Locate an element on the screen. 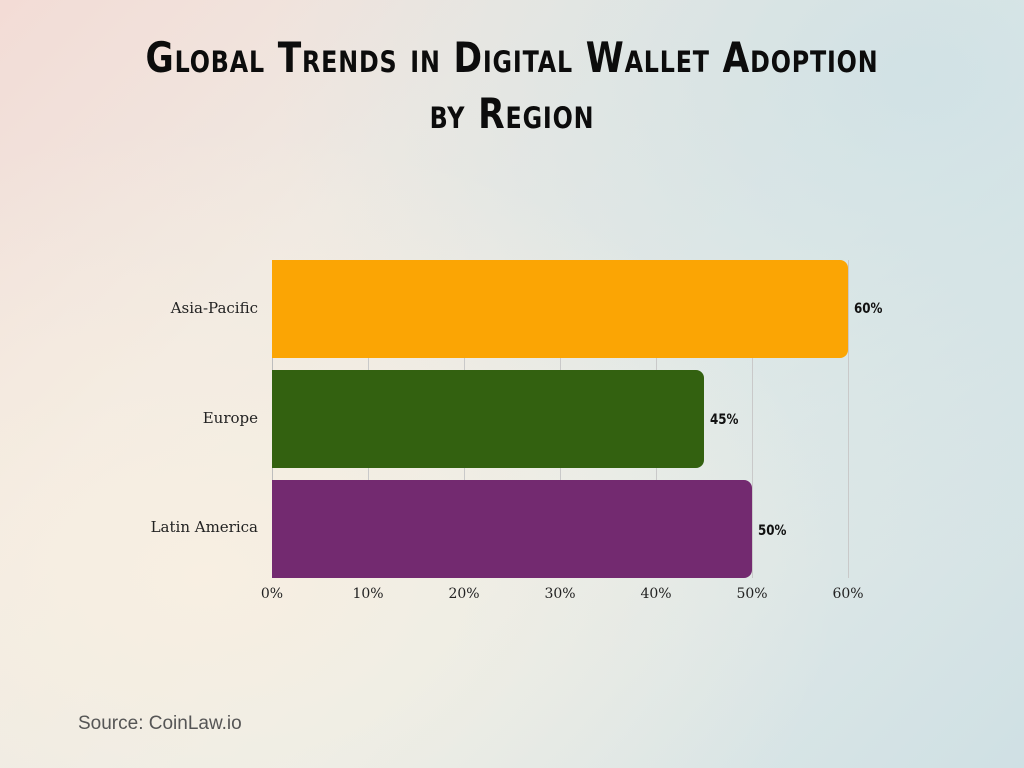 This screenshot has width=1024, height=768. x-tick-30: 30% is located at coordinates (560, 594).